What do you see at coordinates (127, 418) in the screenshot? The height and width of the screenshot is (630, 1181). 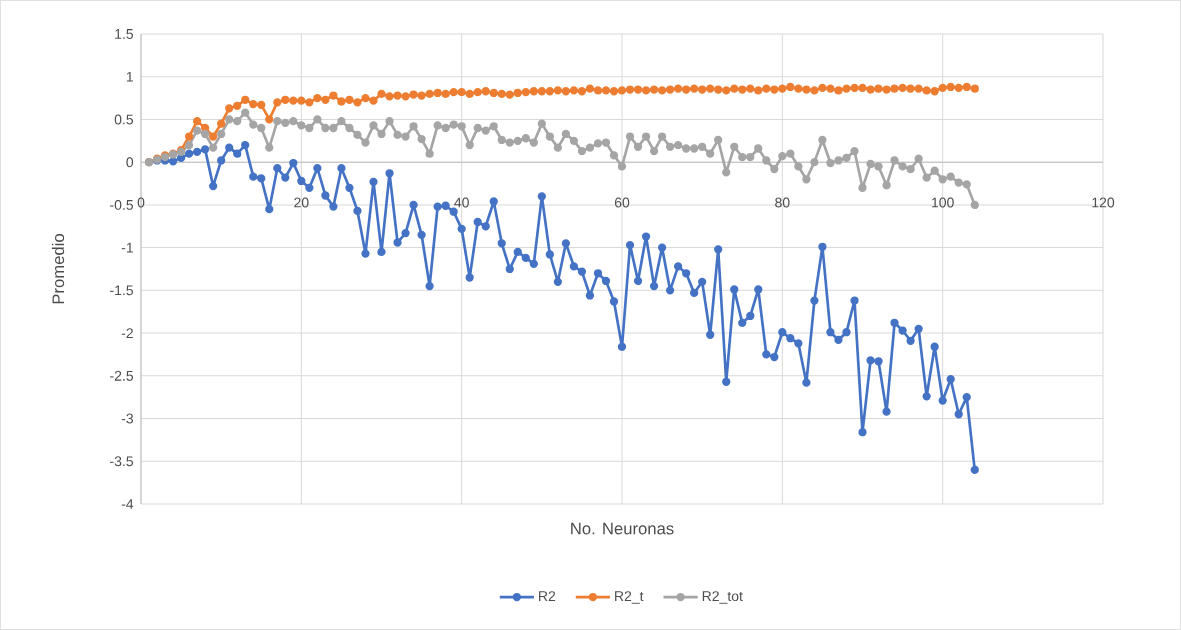 I see `y-tick-label: -3` at bounding box center [127, 418].